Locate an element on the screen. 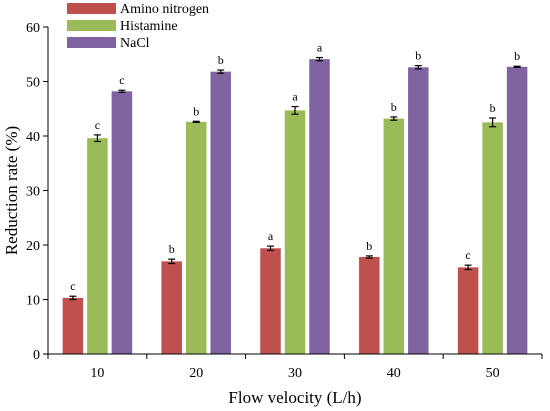 This screenshot has width=550, height=411. y-tick-label: 60 is located at coordinates (33, 28).